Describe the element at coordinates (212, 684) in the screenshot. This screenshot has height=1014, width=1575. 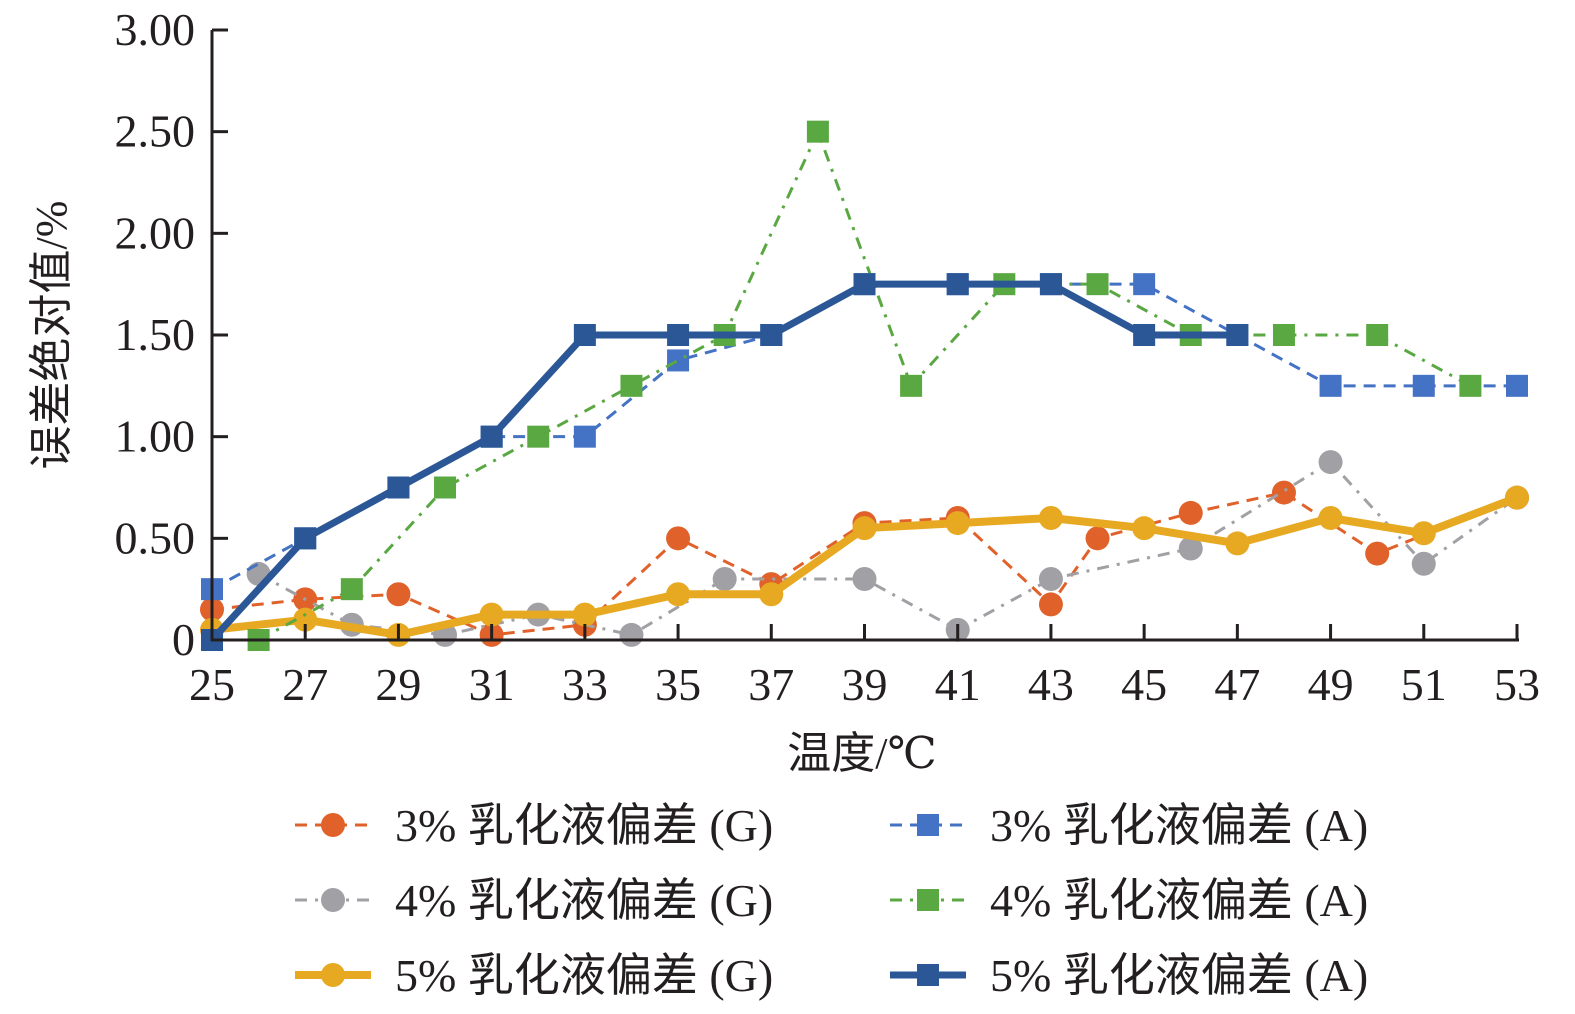
I see `x-tick-label: 25` at that location.